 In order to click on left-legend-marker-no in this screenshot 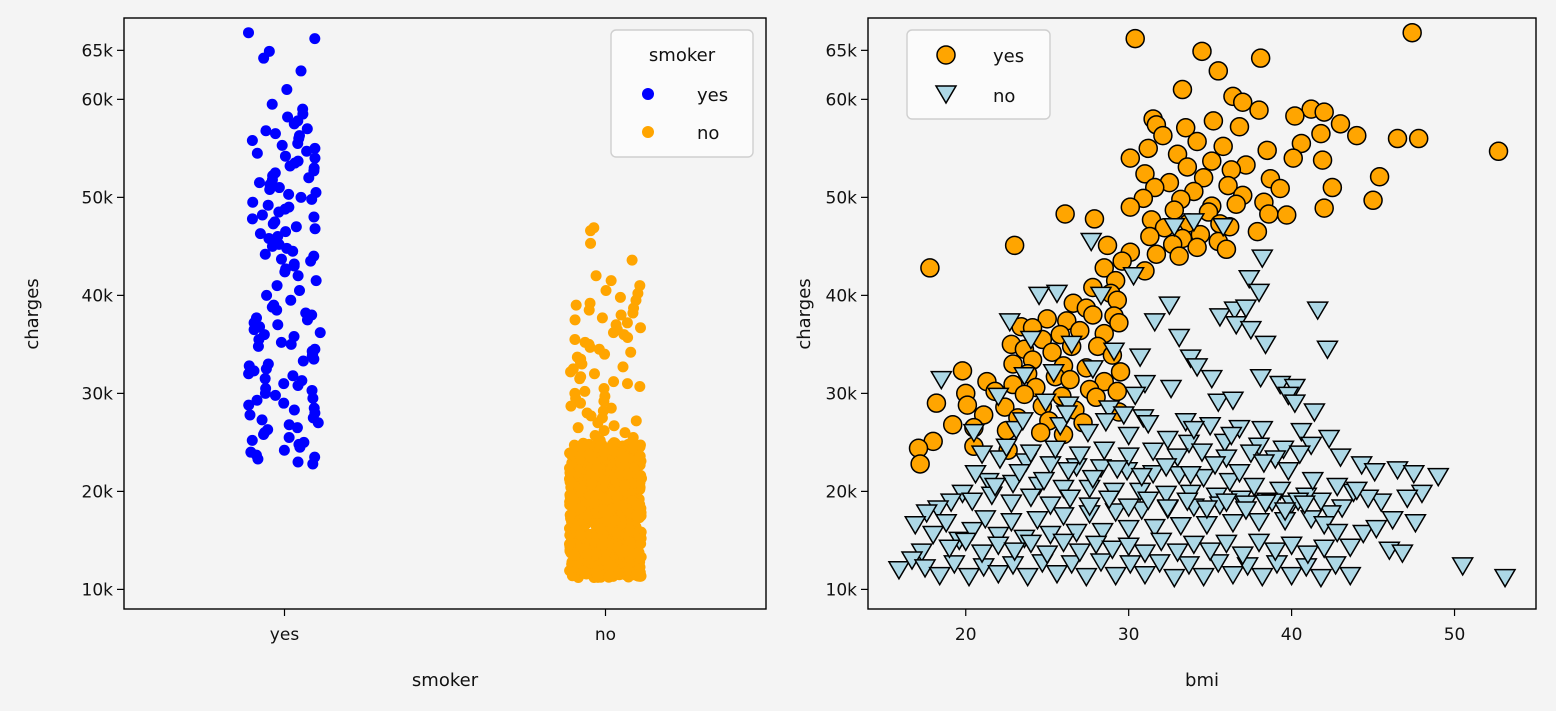, I will do `click(648, 132)`.